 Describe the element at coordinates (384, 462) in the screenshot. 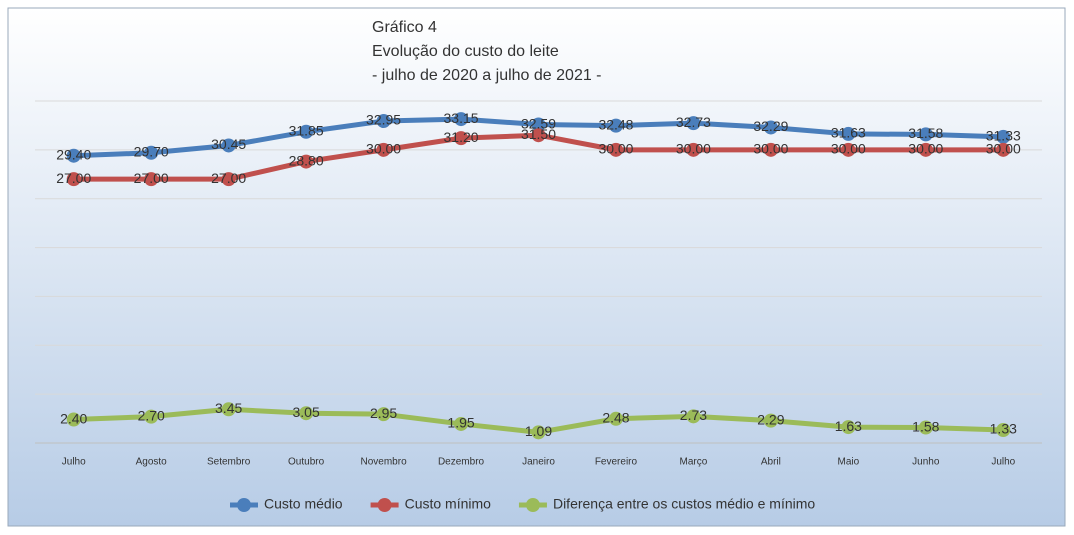

I see `x-tick-label: Novembro` at that location.